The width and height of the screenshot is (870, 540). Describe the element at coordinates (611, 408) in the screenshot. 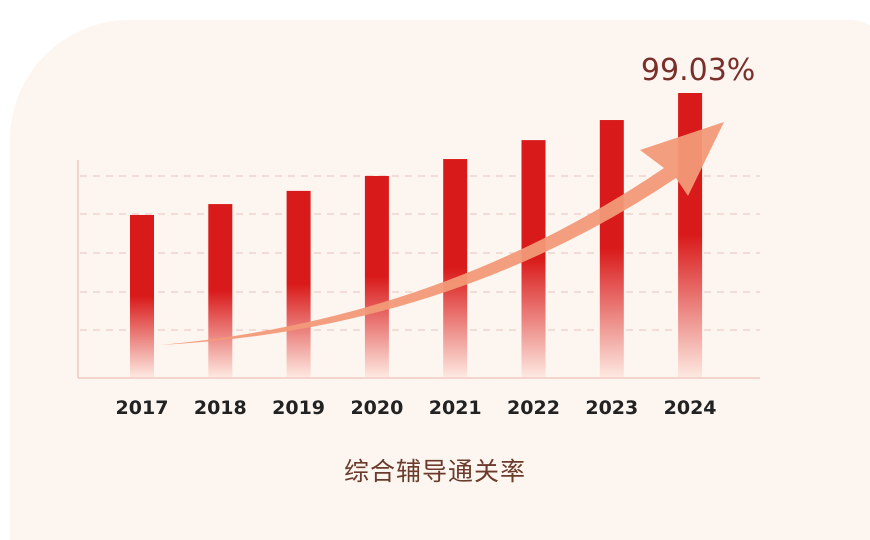

I see `x-tick-label: 2023` at that location.